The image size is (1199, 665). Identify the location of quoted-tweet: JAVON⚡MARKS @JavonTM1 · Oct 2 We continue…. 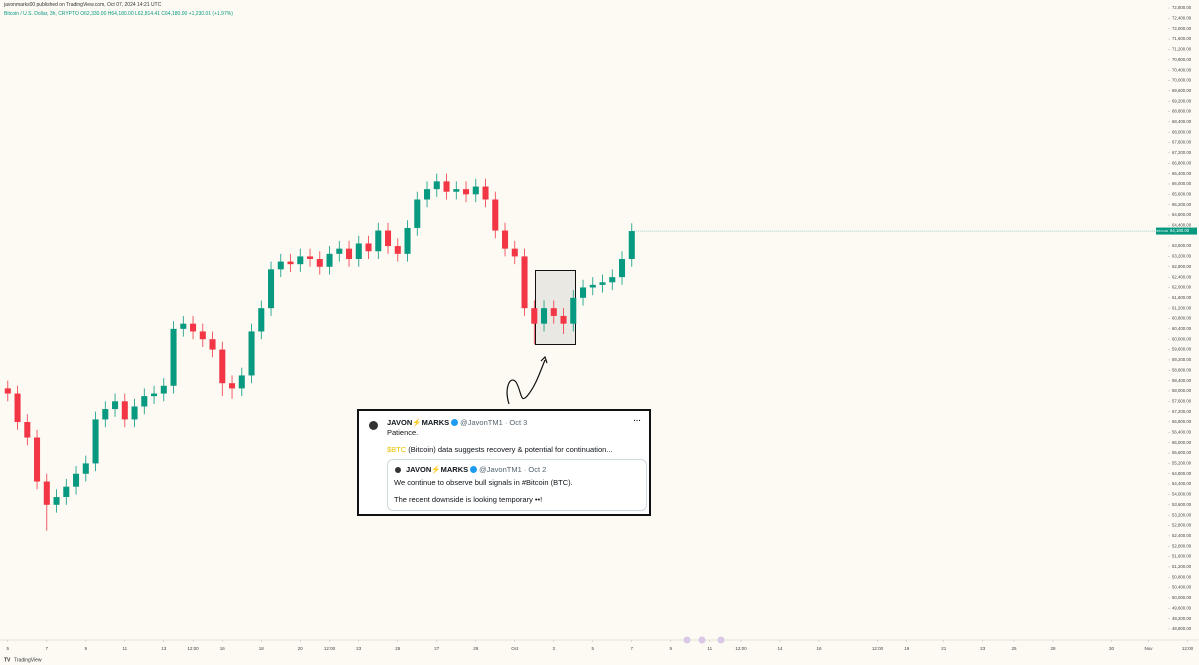
(517, 485).